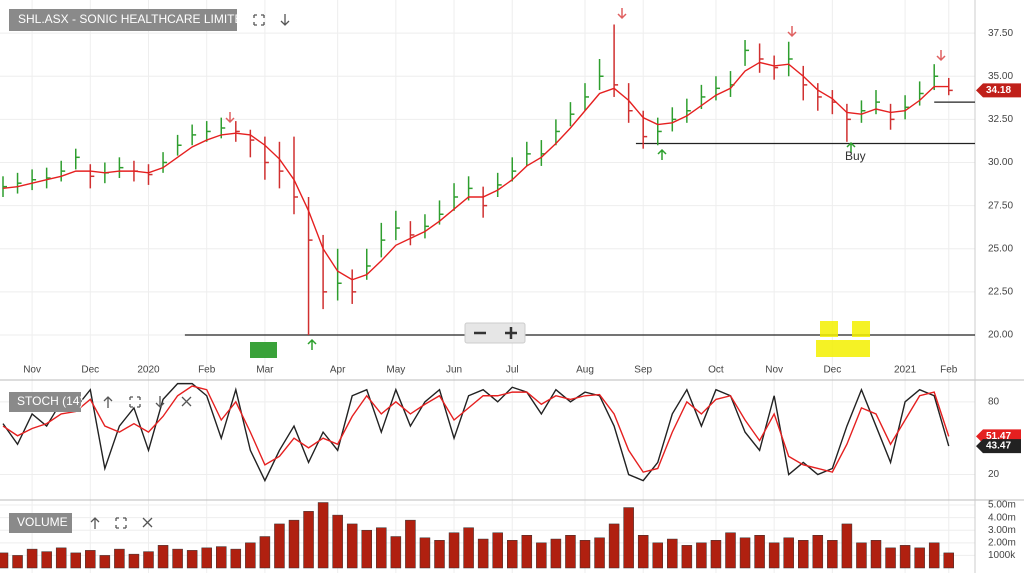 The height and width of the screenshot is (573, 1024). What do you see at coordinates (1000, 162) in the screenshot?
I see `y-tick-label: 30.00` at bounding box center [1000, 162].